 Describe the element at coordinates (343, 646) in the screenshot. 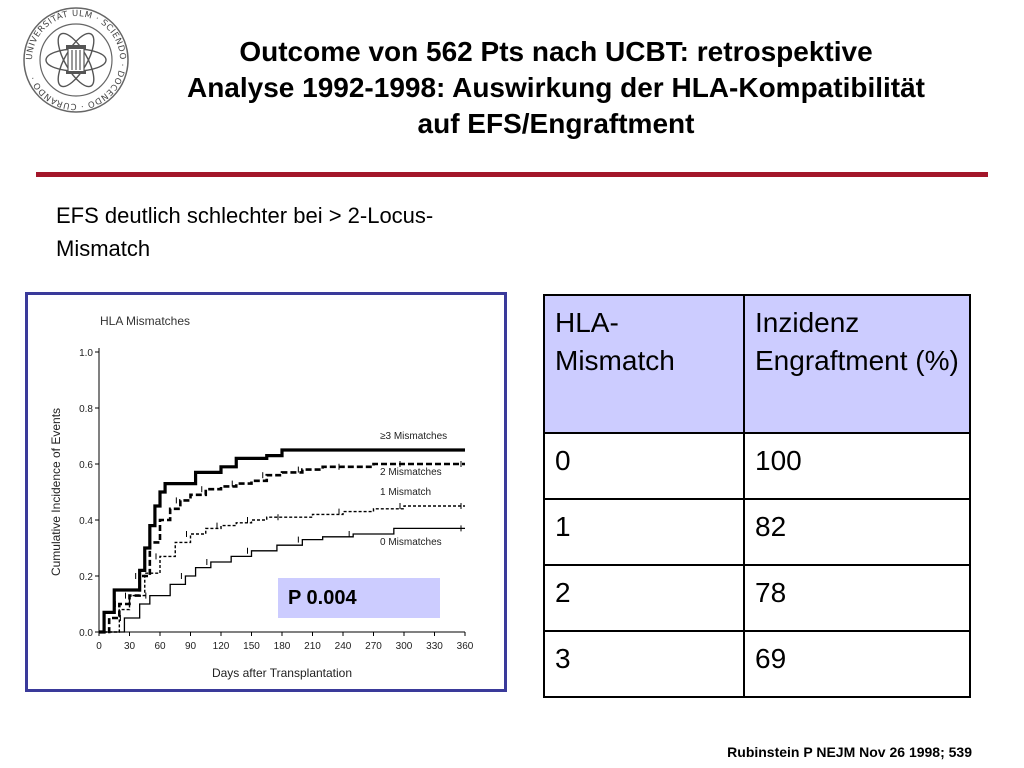

I see `x-tick-label: 240` at that location.